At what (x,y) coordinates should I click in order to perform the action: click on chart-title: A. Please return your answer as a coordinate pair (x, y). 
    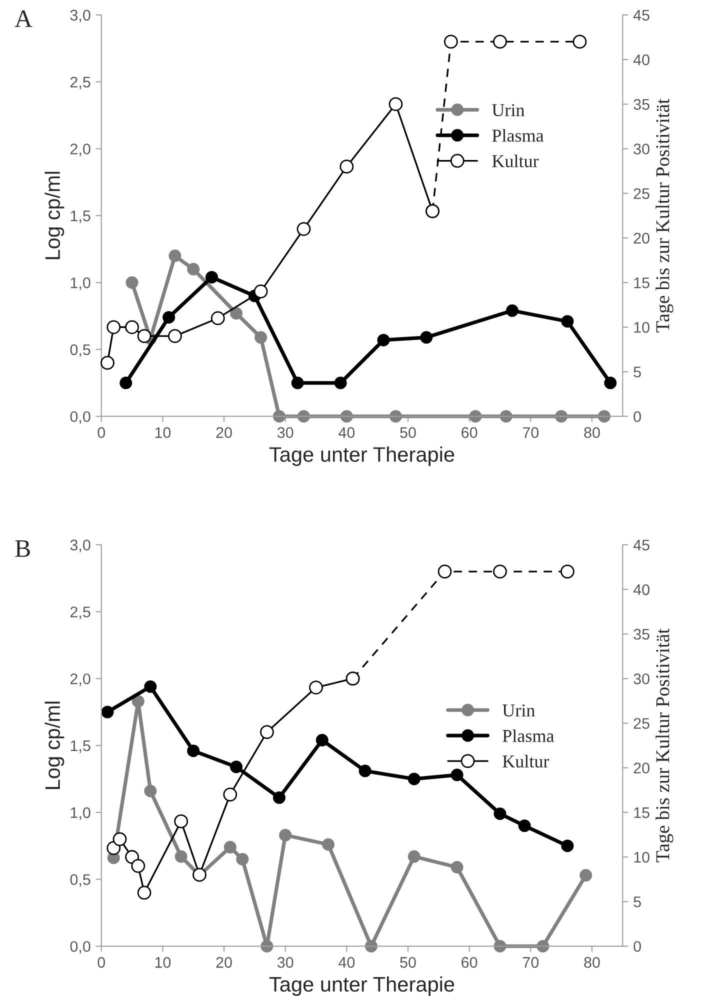
    Looking at the image, I should click on (23, 18).